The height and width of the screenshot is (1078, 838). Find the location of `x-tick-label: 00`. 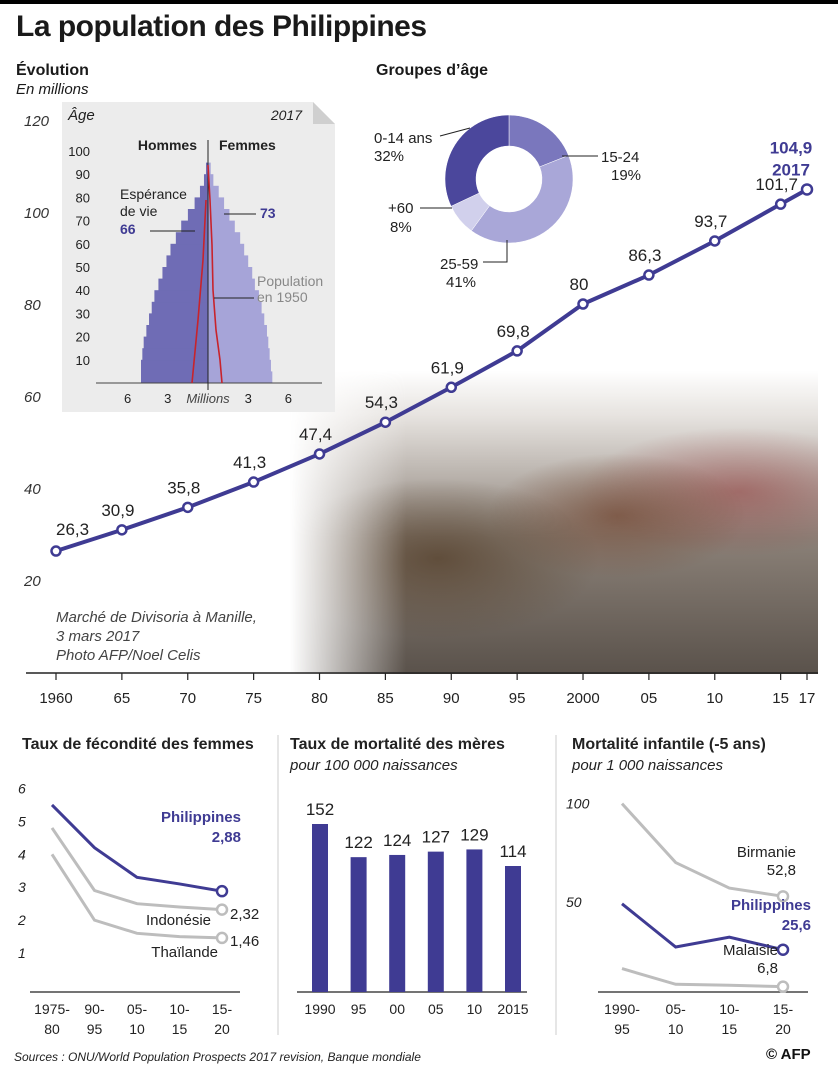

x-tick-label: 00 is located at coordinates (397, 1009).